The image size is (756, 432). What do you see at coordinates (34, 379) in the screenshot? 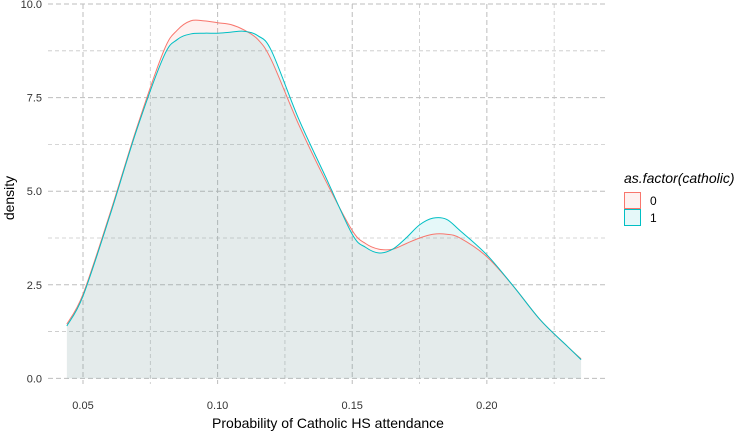
I see `y-tick-label: 0.0` at bounding box center [34, 379].